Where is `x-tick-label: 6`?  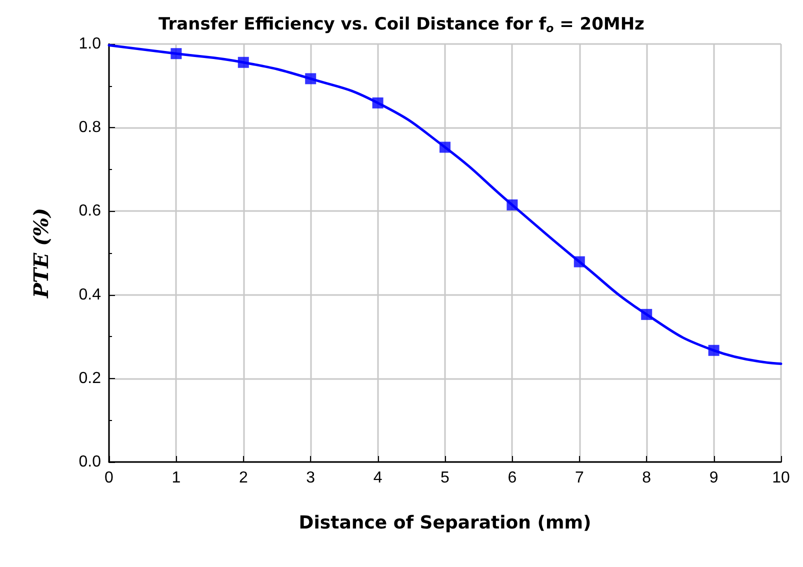 x-tick-label: 6 is located at coordinates (512, 478).